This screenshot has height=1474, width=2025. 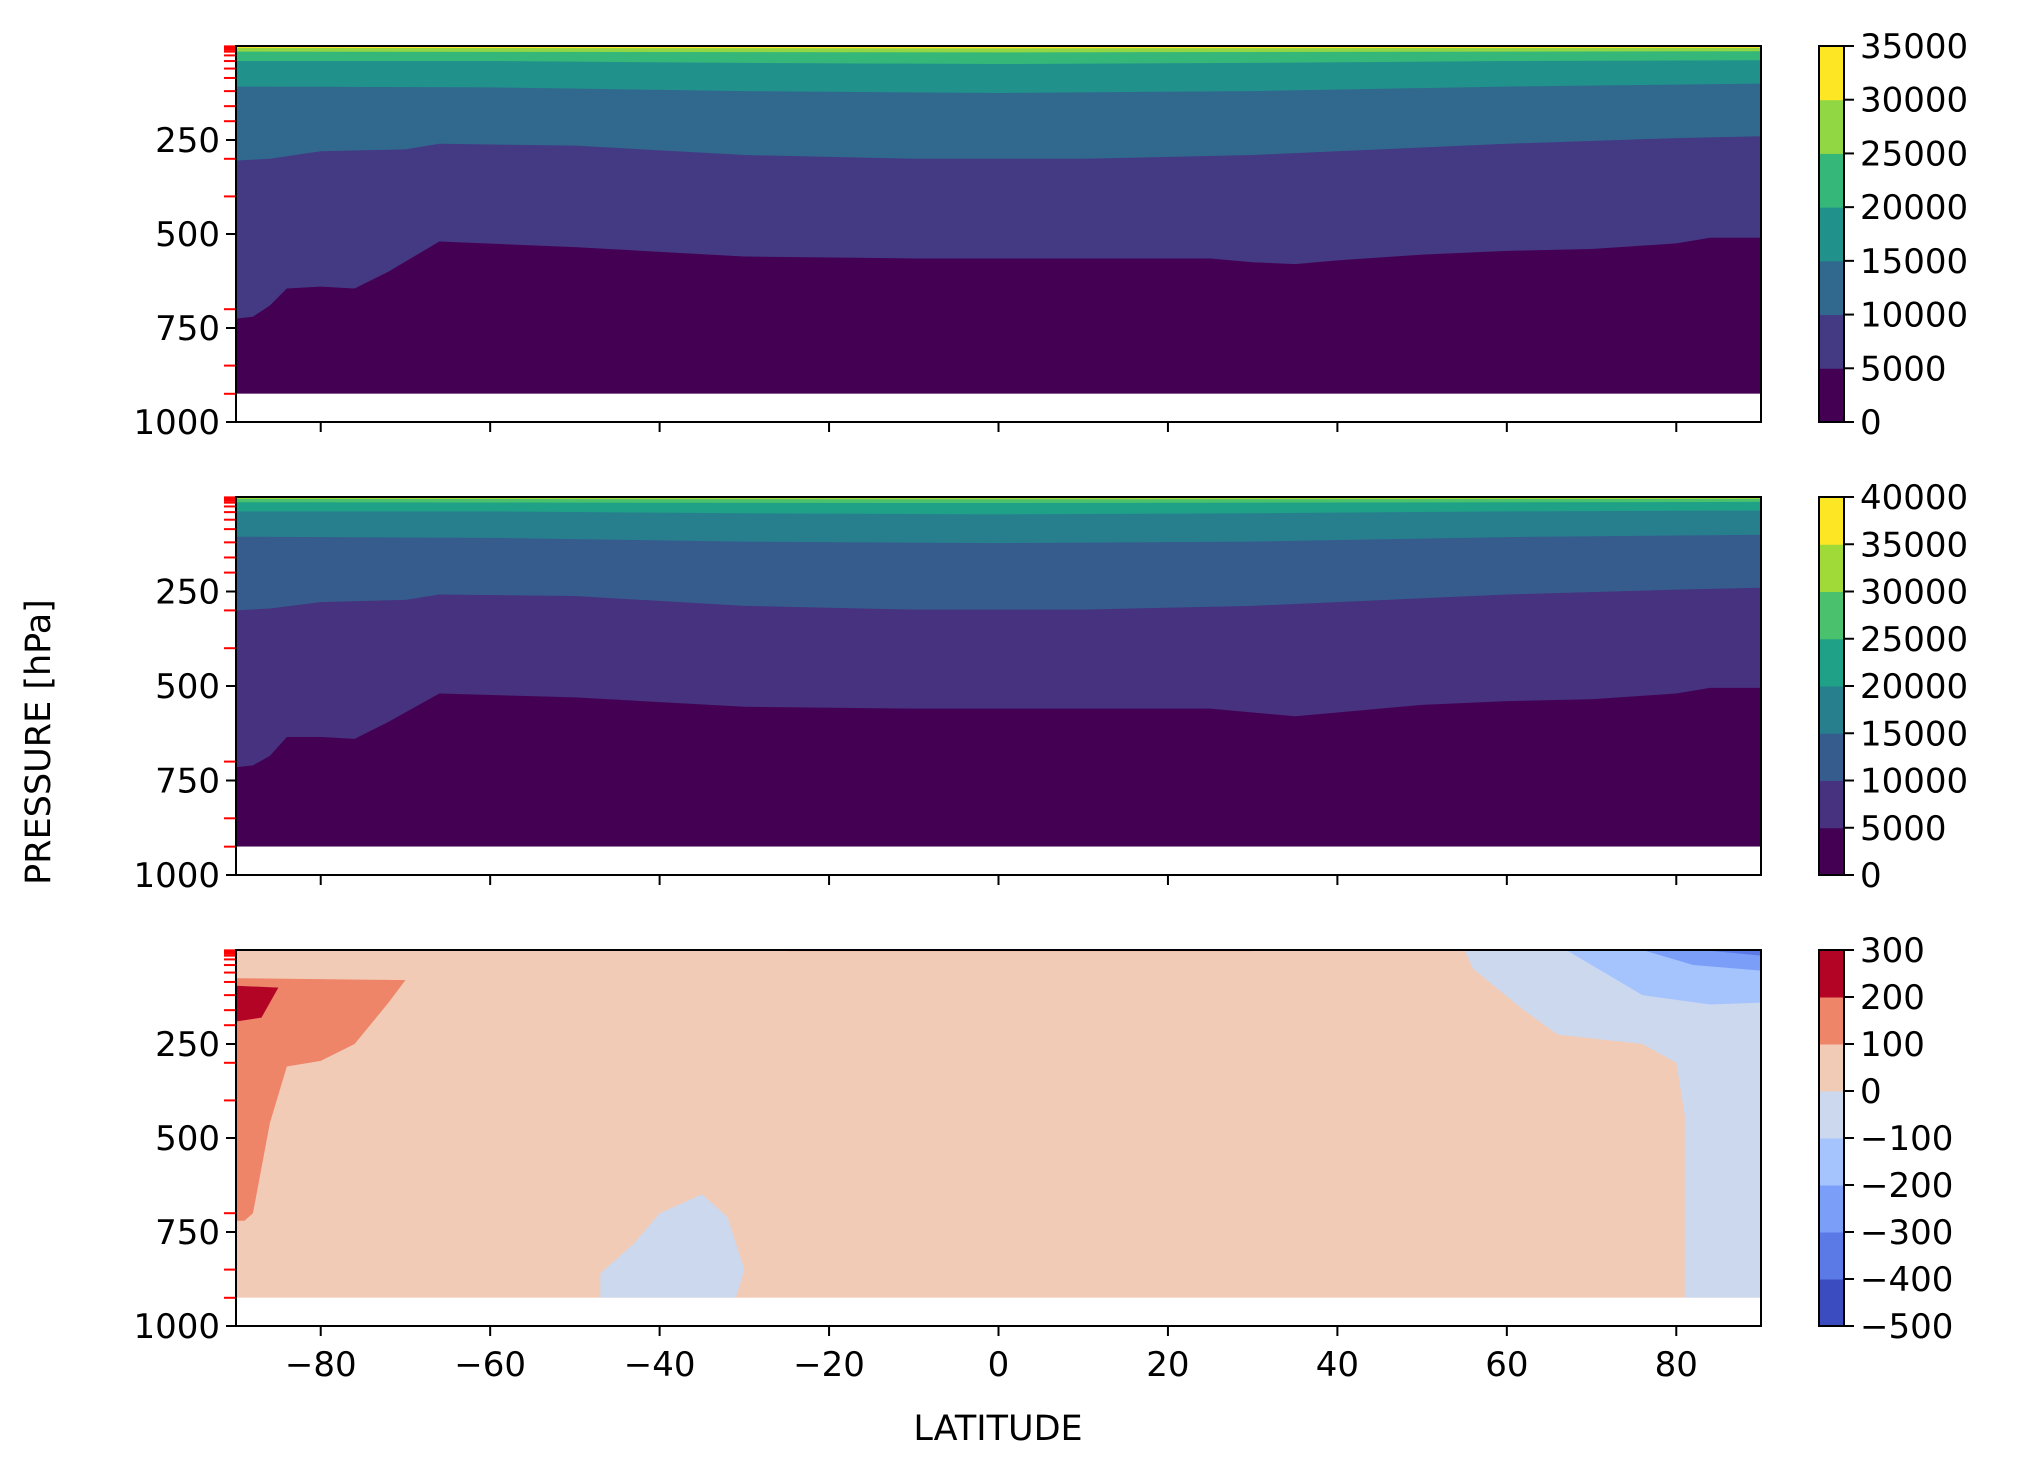 I want to click on colorbar-tick-label: 100, so click(x=1892, y=1045).